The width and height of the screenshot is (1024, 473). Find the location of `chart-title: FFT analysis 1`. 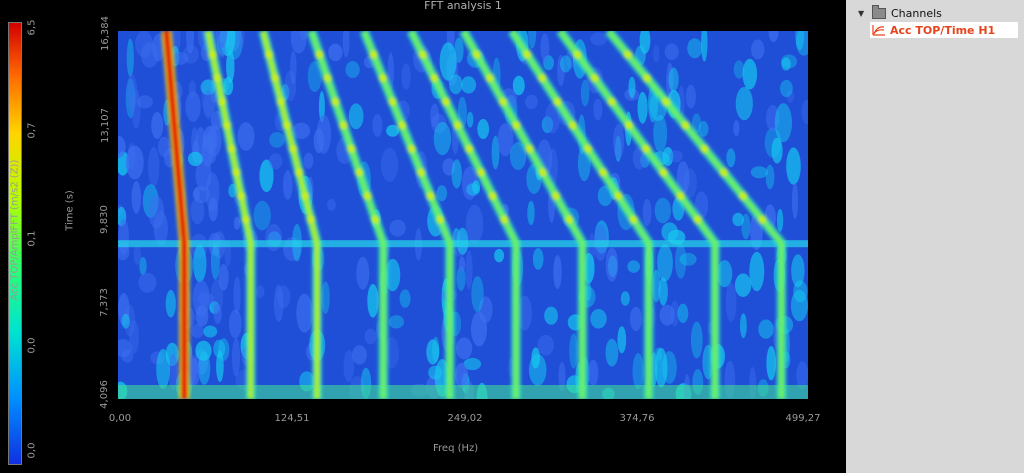

chart-title: FFT analysis 1 is located at coordinates (463, 6).